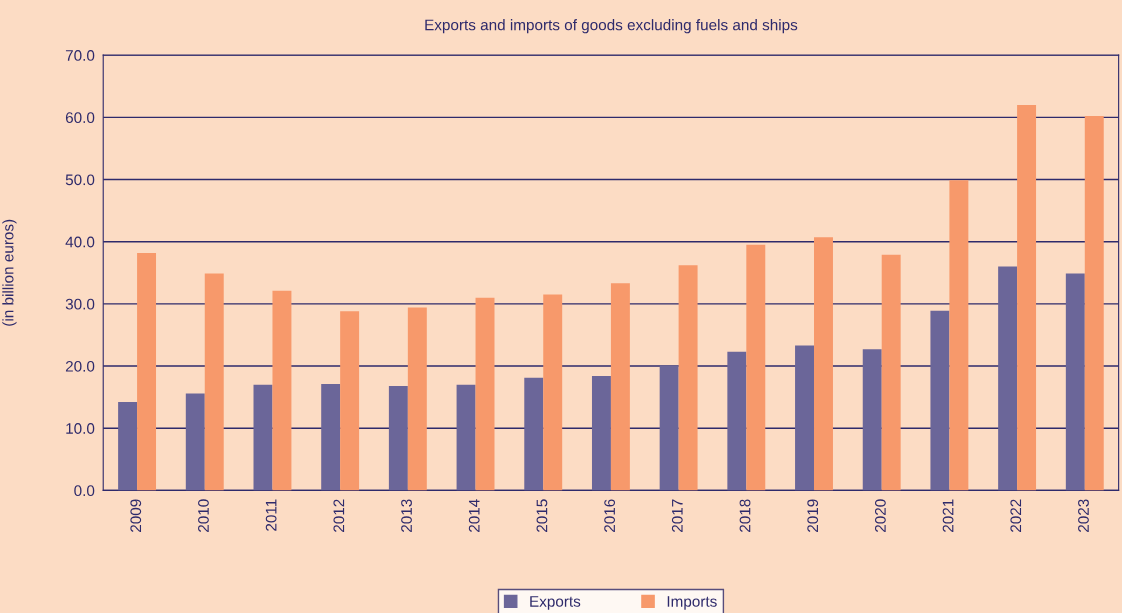  Describe the element at coordinates (80, 180) in the screenshot. I see `y-tick-label: 50.0` at that location.